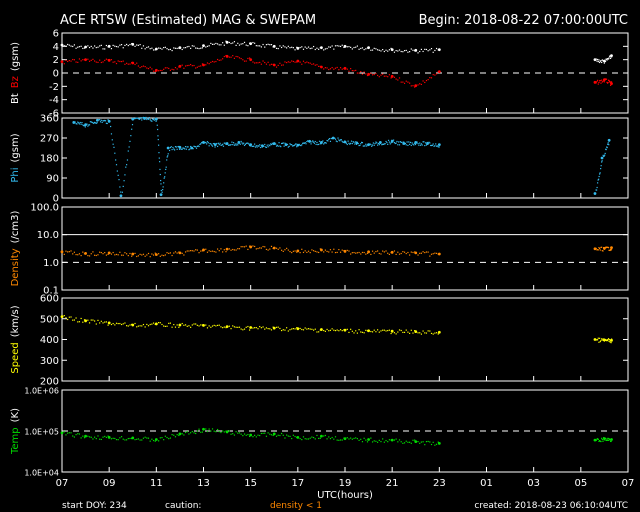  What do you see at coordinates (580, 483) in the screenshot?
I see `x-tick-label: 05` at bounding box center [580, 483].